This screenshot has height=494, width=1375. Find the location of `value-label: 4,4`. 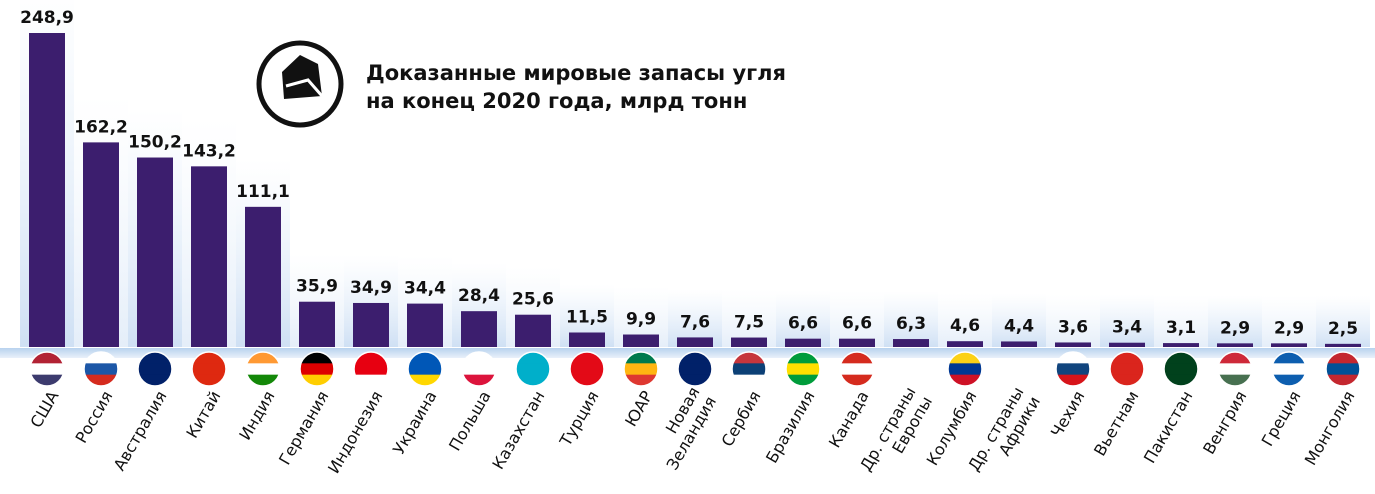

value-label: 4,4 is located at coordinates (1019, 326).